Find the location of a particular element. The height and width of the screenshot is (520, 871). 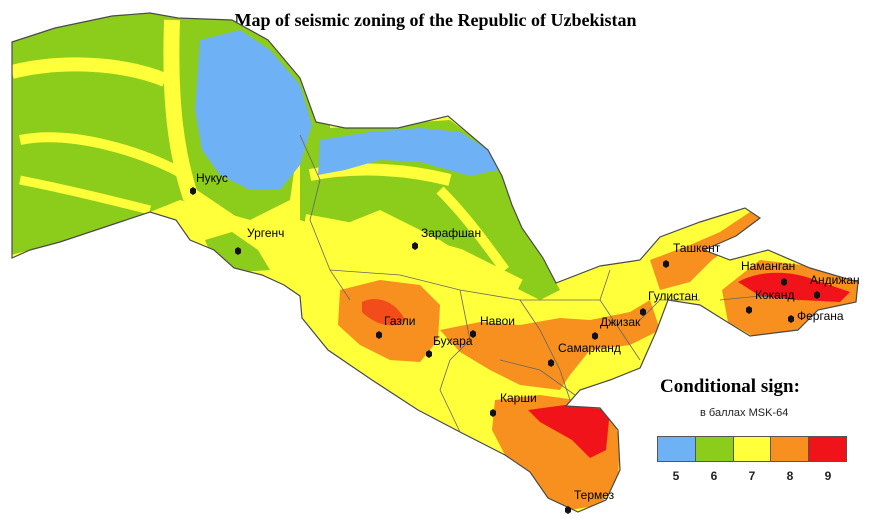

legend-label-8: 8 is located at coordinates (790, 476).